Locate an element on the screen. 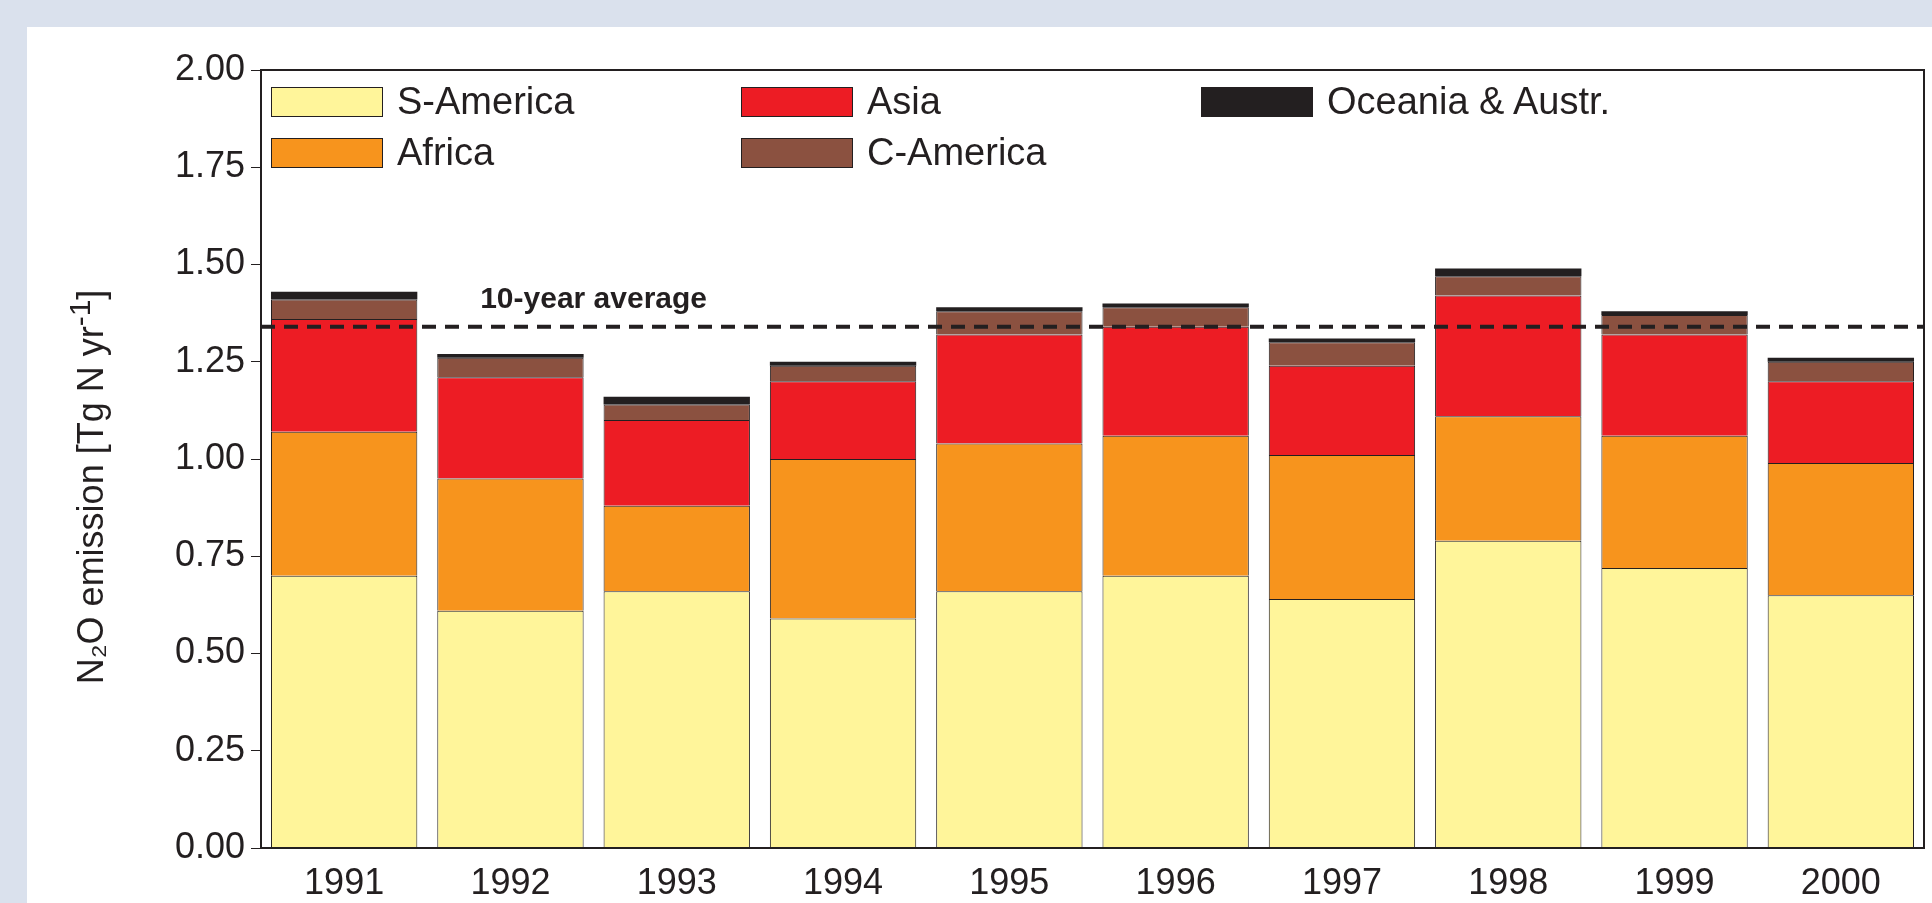  y-tick-label: 0.00 is located at coordinates (209, 845).